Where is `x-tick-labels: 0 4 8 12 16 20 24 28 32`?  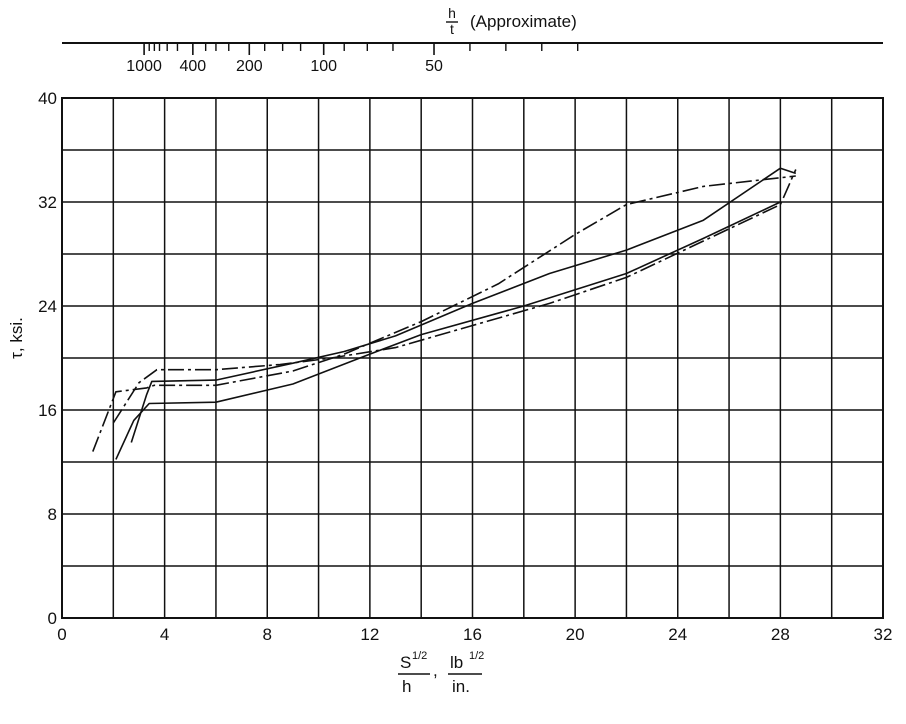 x-tick-labels: 0 4 8 12 16 20 24 28 32 is located at coordinates (474, 634).